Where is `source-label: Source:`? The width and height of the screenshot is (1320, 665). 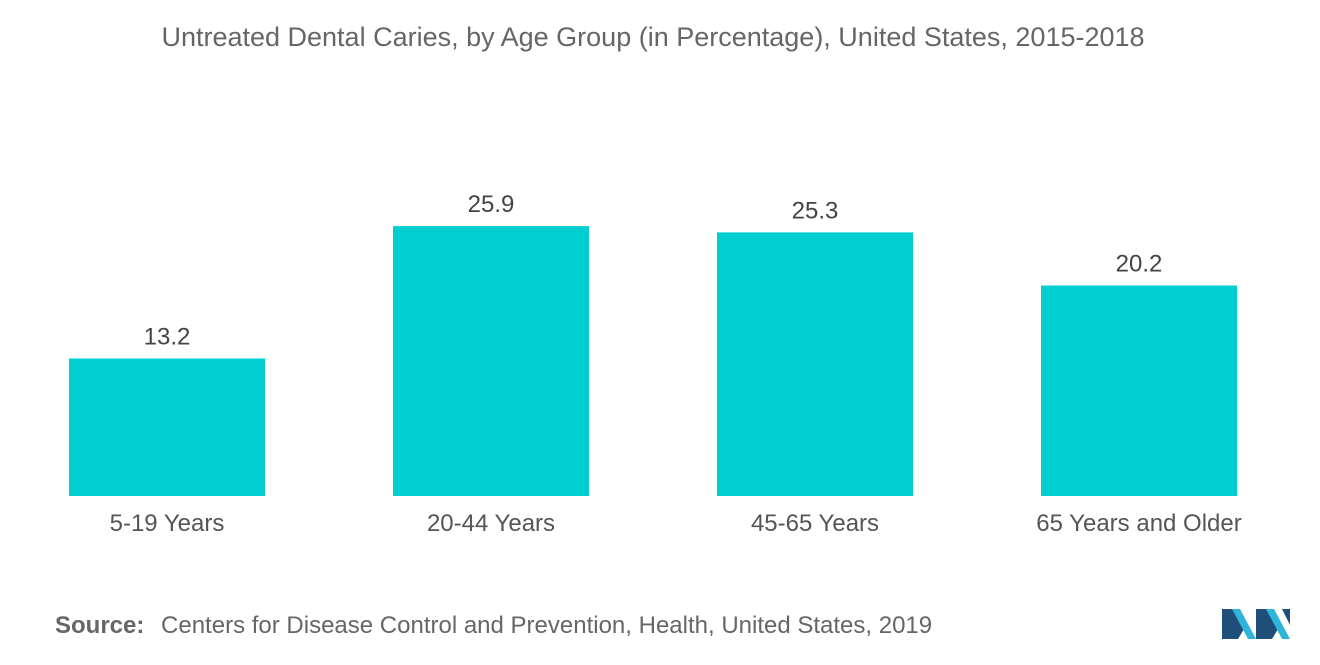
source-label: Source: is located at coordinates (100, 625).